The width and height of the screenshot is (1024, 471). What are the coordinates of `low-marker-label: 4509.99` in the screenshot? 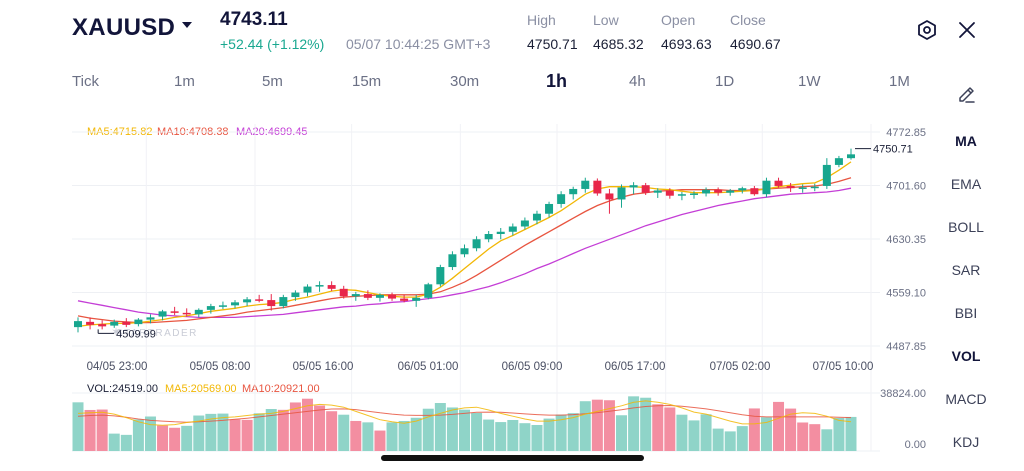 It's located at (136, 334).